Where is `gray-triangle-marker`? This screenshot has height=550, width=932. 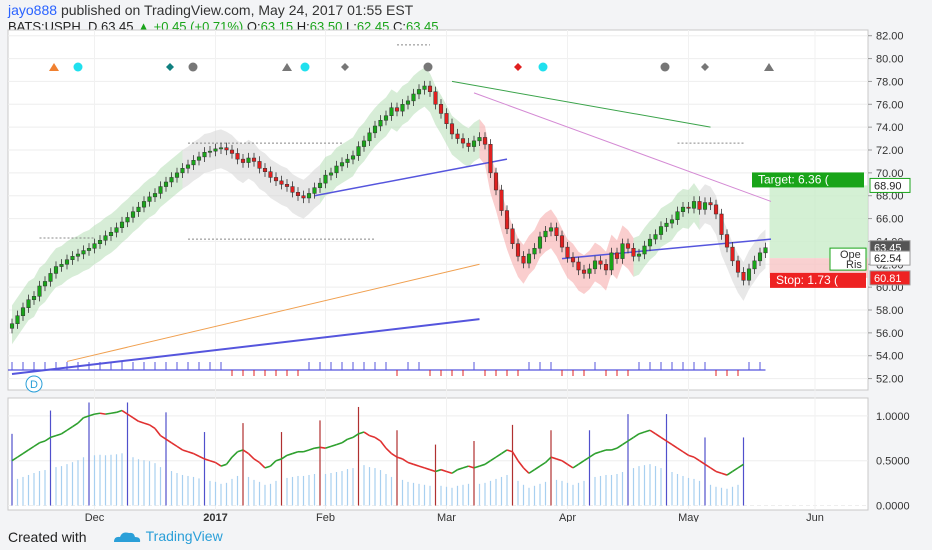 gray-triangle-marker is located at coordinates (769, 67).